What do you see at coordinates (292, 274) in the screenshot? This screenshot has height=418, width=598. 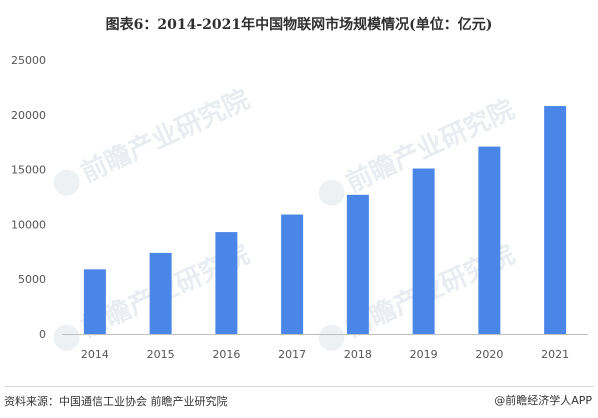 I see `bar-2017` at bounding box center [292, 274].